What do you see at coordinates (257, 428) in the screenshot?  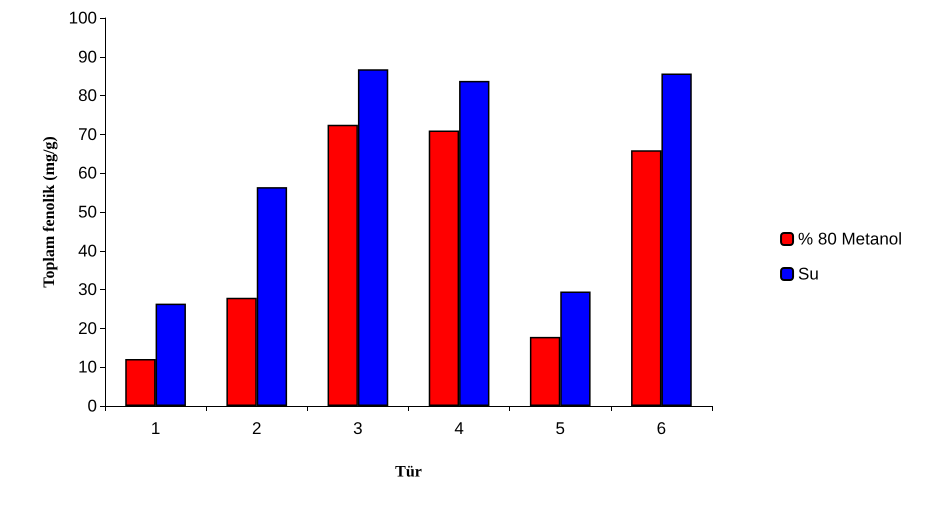 I see `x-tick-label: 2` at bounding box center [257, 428].